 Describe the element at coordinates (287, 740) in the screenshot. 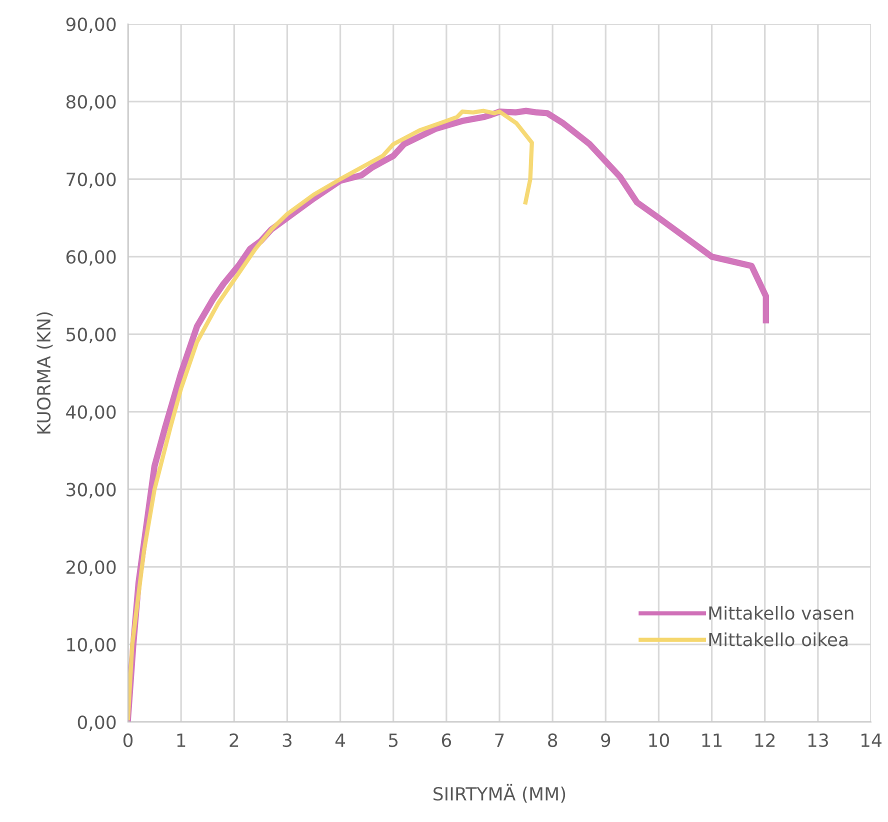

I see `x-tick-label: 3` at that location.